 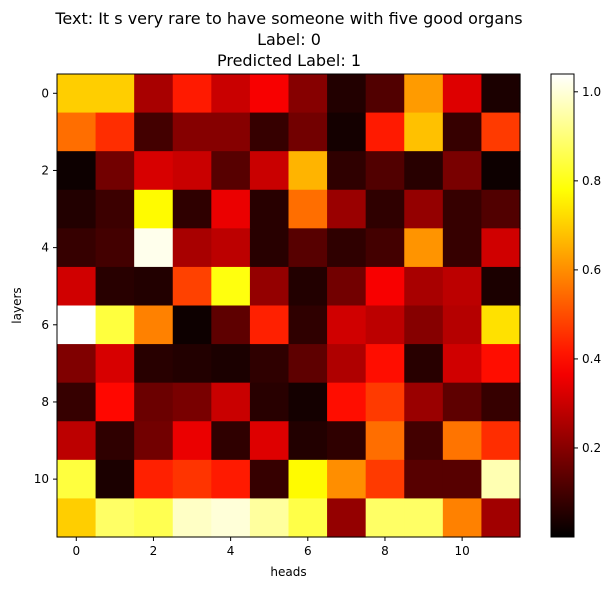 I want to click on colorbar-tick-label: 0.4, so click(x=591, y=359).